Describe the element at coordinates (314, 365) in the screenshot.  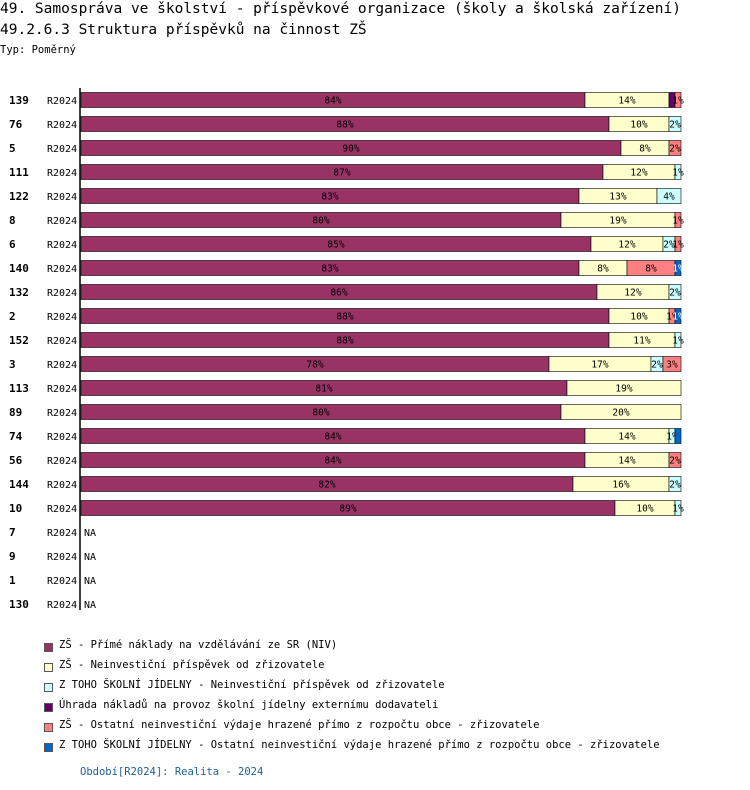
I see `bar-value-label: 78%` at that location.